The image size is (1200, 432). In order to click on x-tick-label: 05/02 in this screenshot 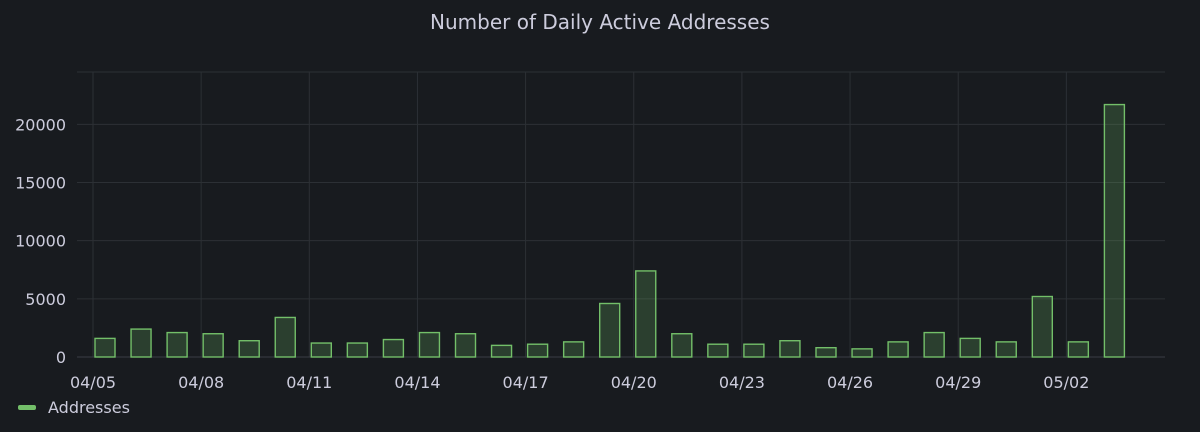, I will do `click(1066, 382)`.